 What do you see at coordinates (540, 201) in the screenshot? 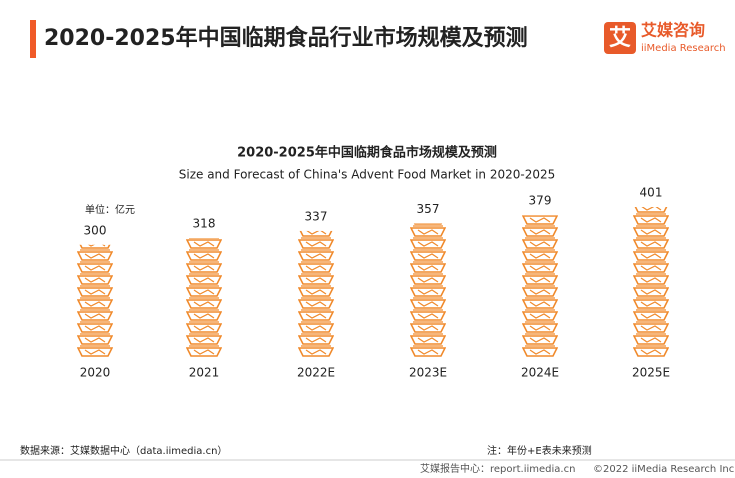
I see `value-label: 379` at bounding box center [540, 201].